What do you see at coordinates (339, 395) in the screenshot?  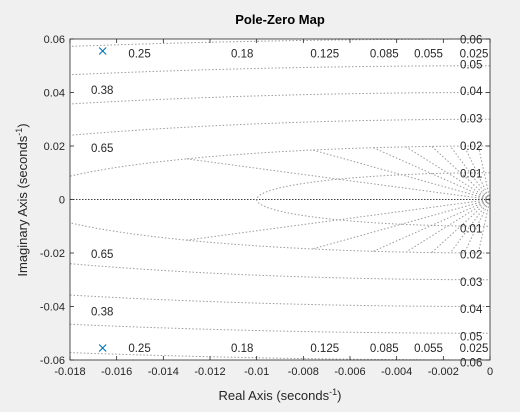 I see `x-axis-label-end: )` at bounding box center [339, 395].